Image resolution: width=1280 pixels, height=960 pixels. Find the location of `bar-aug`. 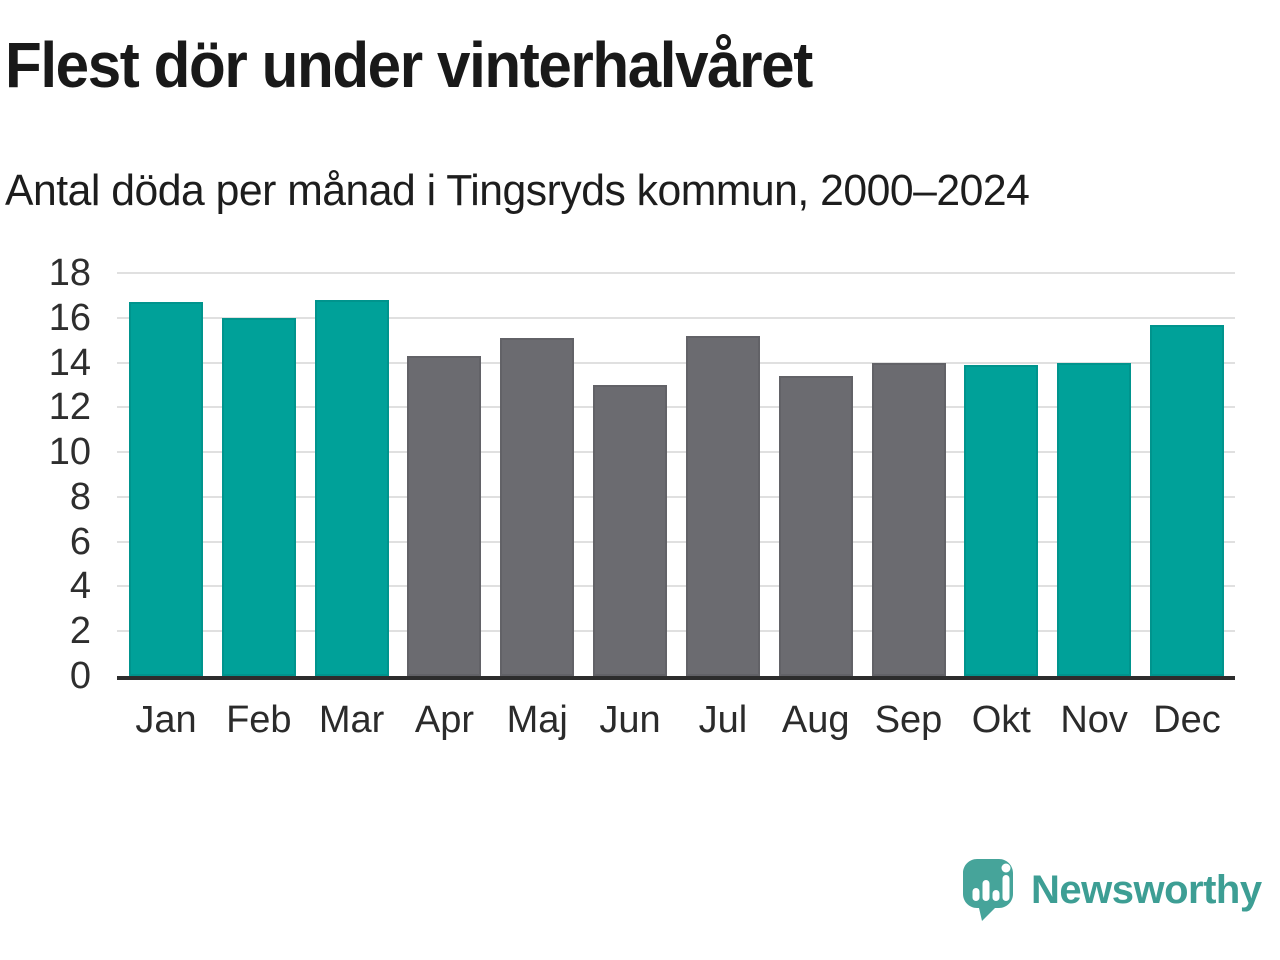

bar-aug is located at coordinates (815, 526).